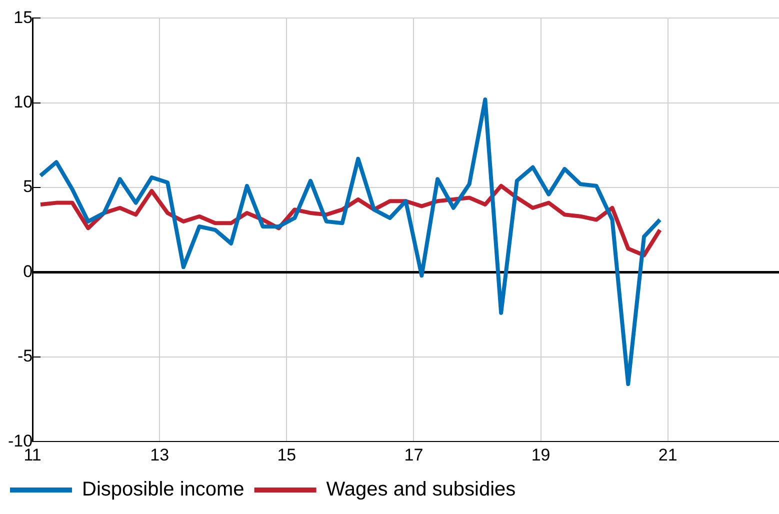 The image size is (779, 514). What do you see at coordinates (23, 17) in the screenshot?
I see `y-tick-label: 15` at bounding box center [23, 17].